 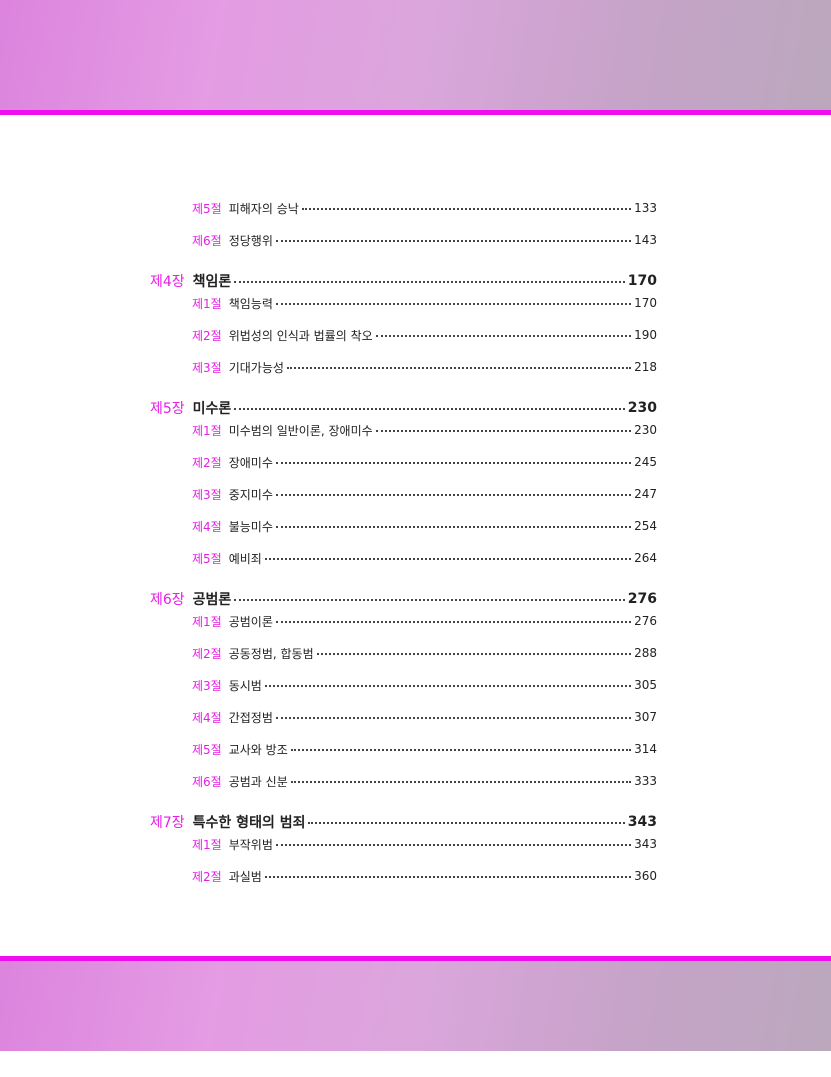 I want to click on entry-title: 예비죄, so click(x=245, y=558).